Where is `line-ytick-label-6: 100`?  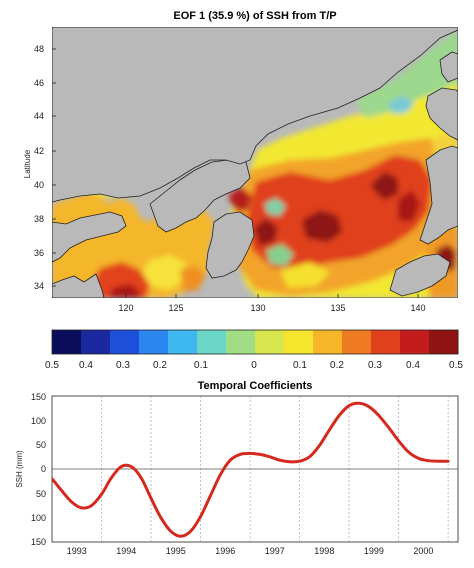
line-ytick-label-6: 100 is located at coordinates (38, 518).